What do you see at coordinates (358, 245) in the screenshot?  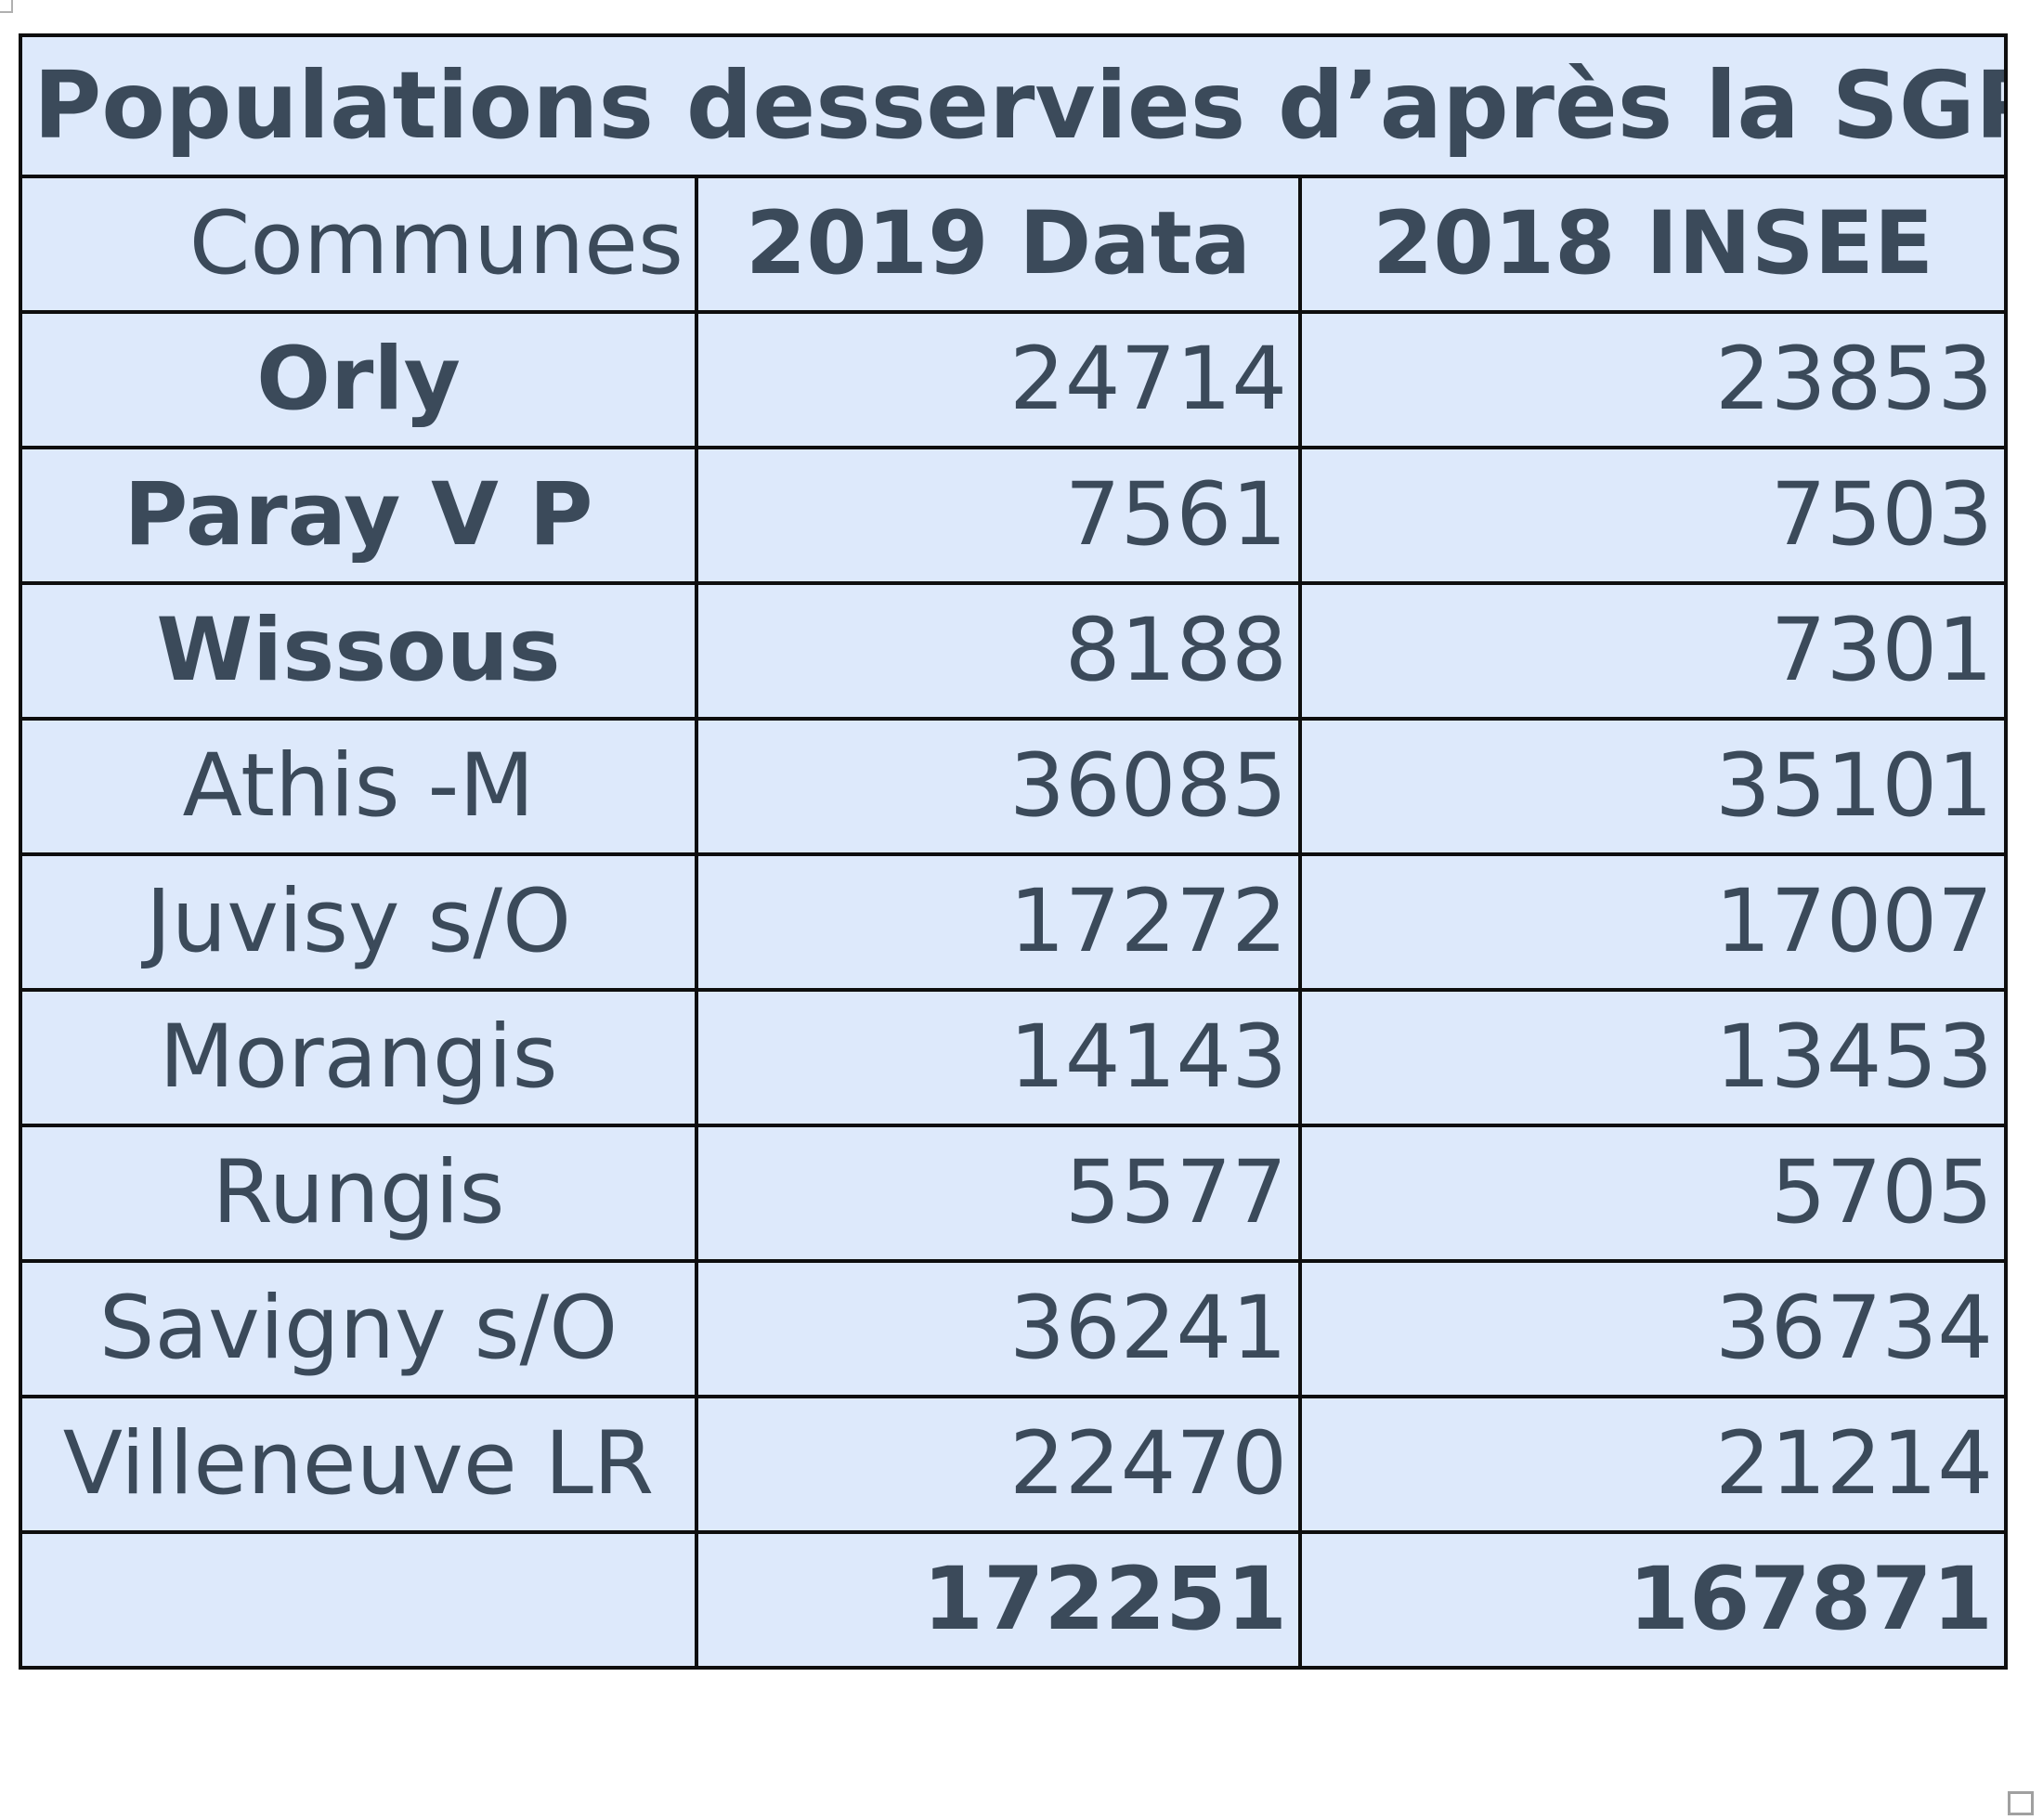 I see `header-communes: Communes` at bounding box center [358, 245].